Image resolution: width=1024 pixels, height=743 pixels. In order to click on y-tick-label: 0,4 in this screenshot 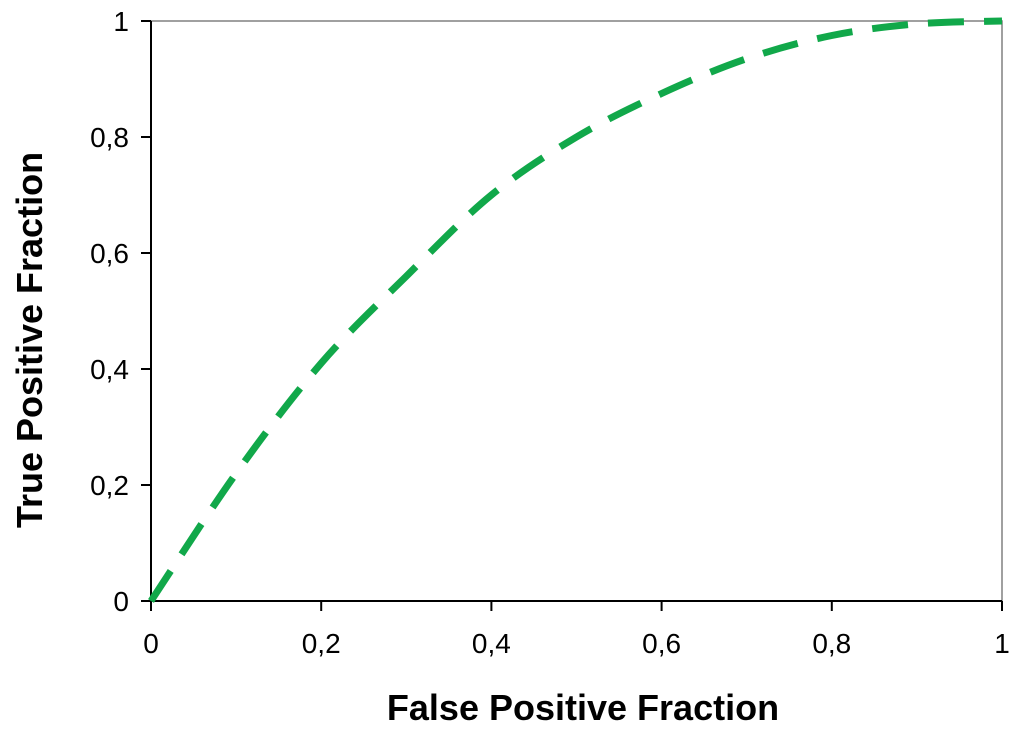, I will do `click(109, 369)`.